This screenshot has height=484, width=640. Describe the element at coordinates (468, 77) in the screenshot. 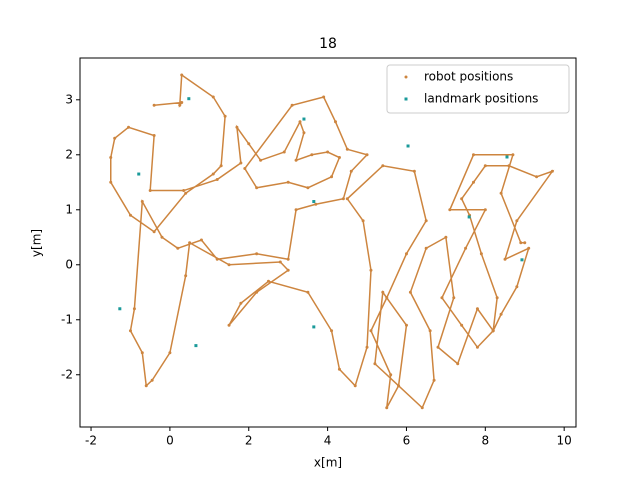

I see `legend-label: robot positions` at that location.